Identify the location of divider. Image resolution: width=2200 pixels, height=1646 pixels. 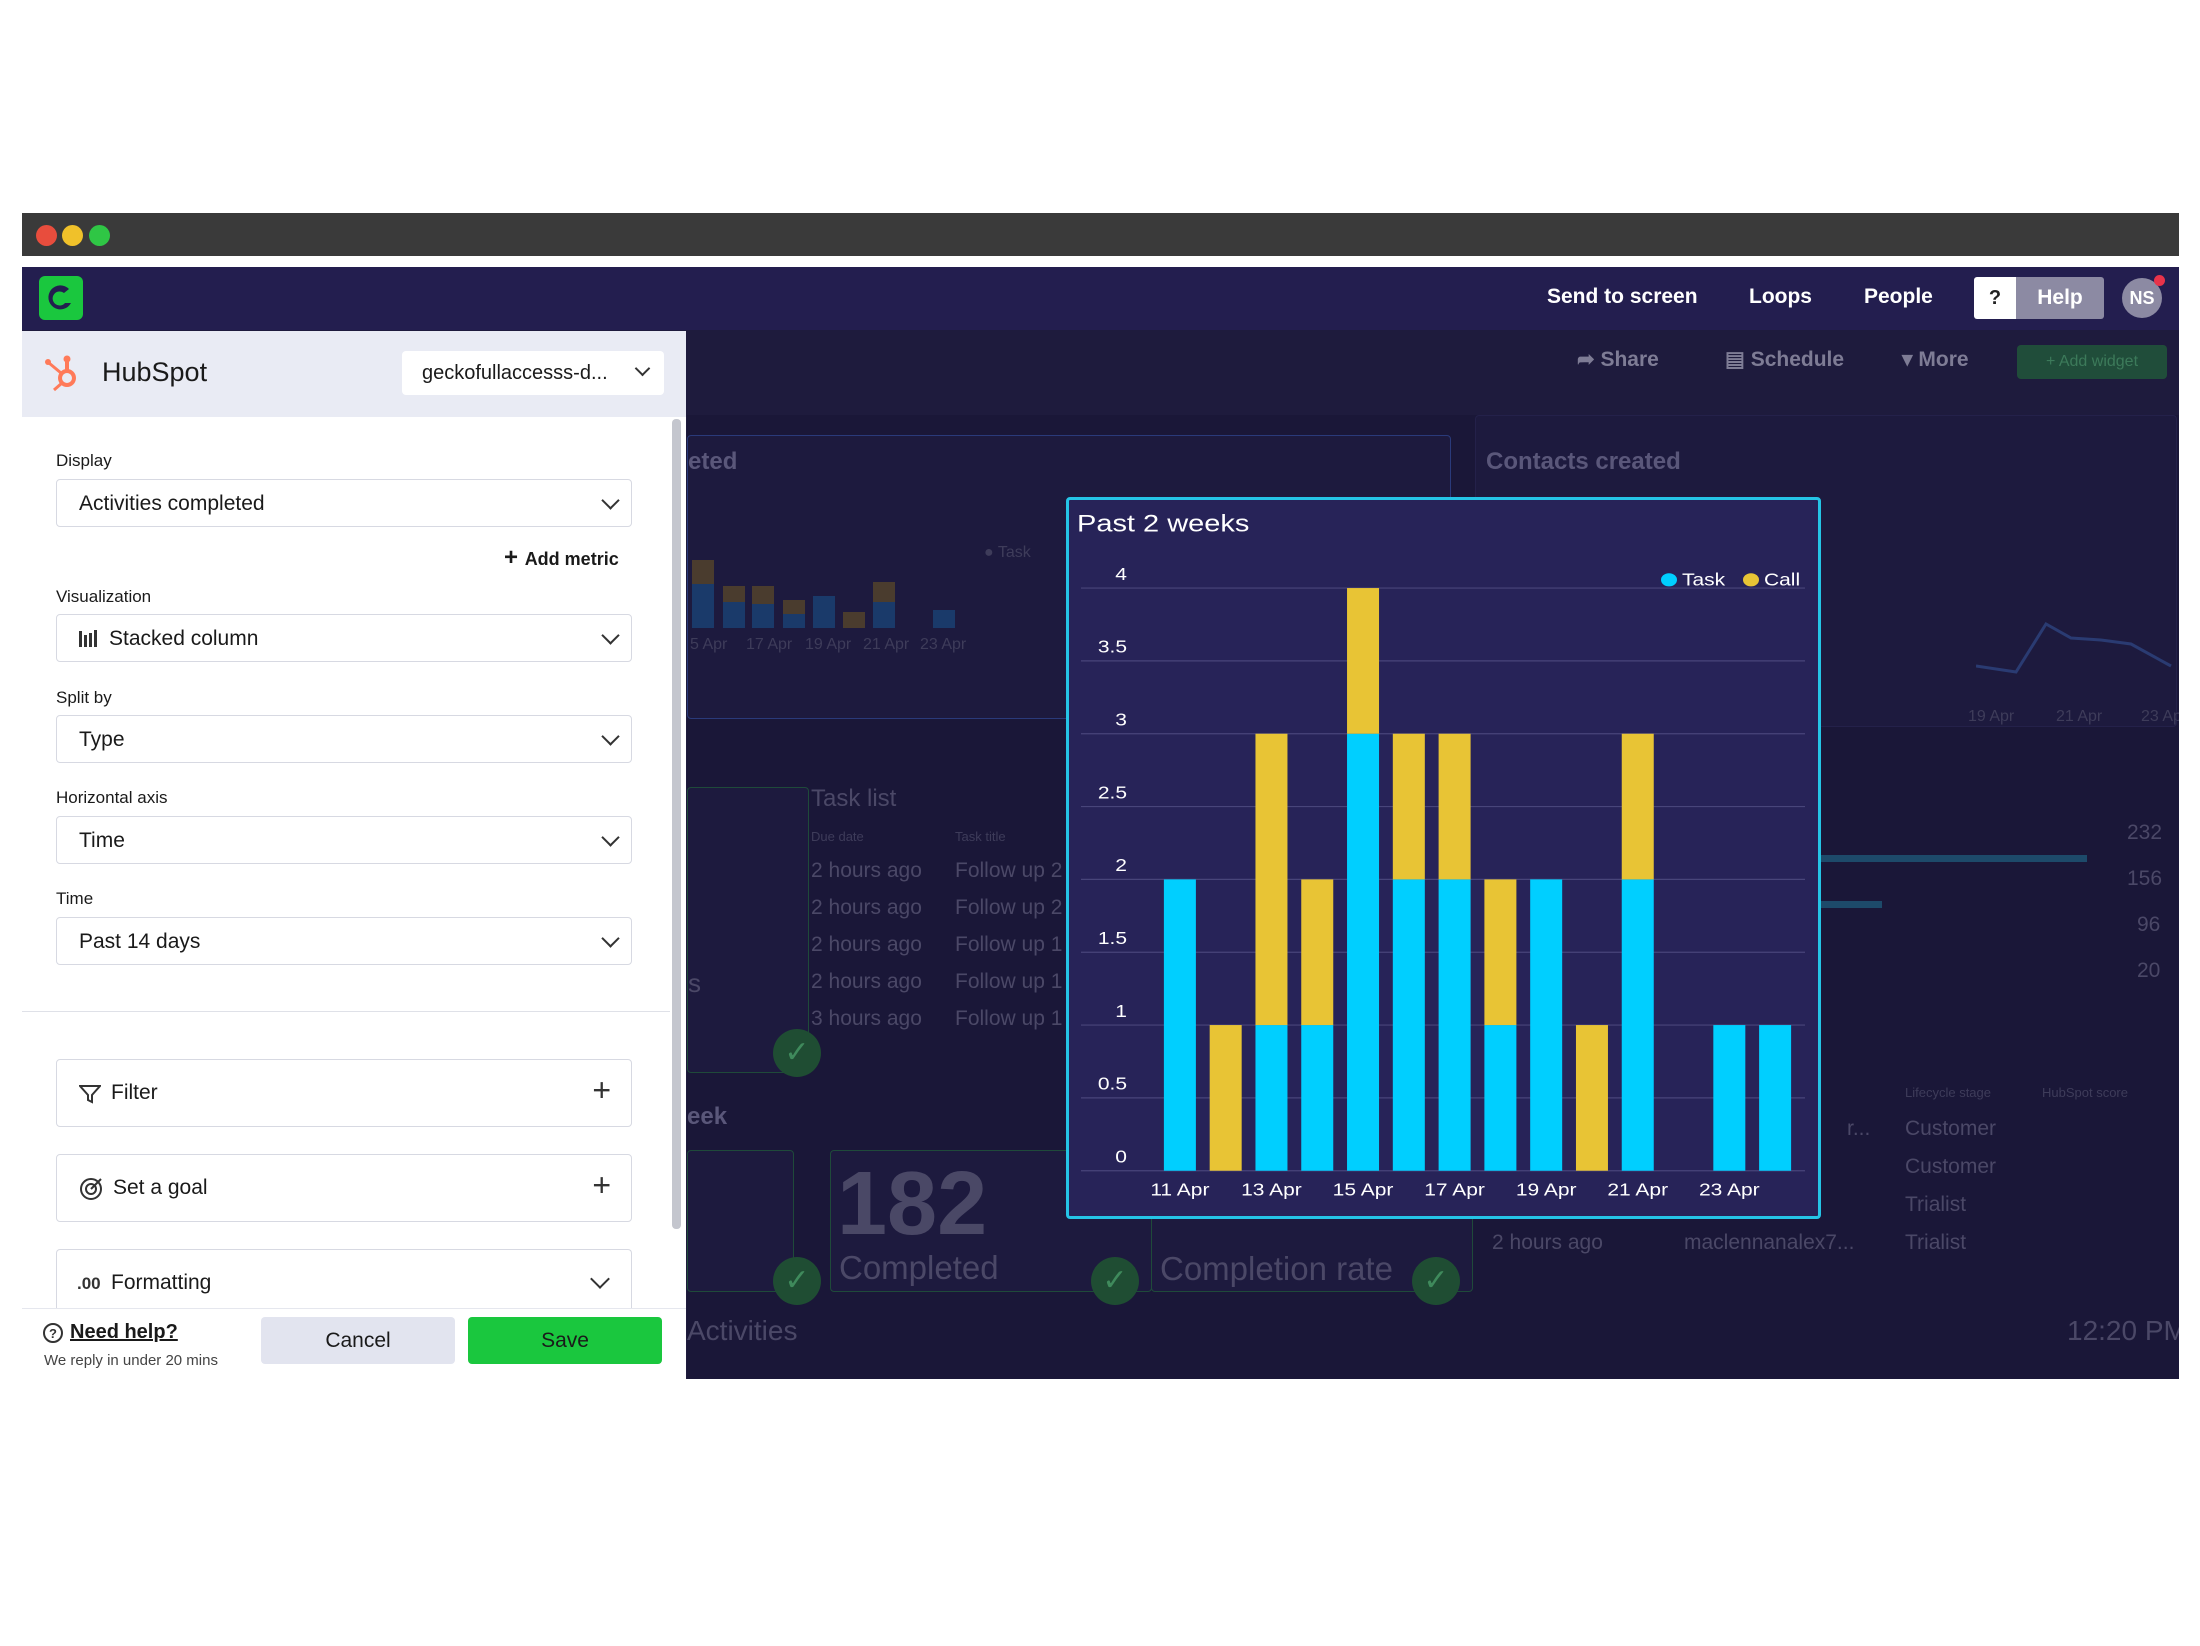
(346, 1011).